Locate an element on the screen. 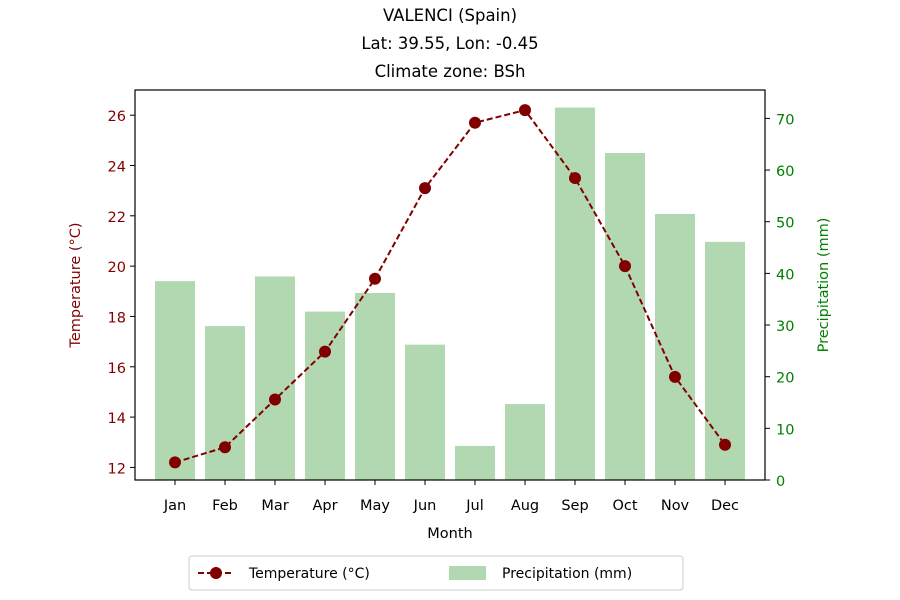 This screenshot has height=600, width=900. precipitation-bar-nov is located at coordinates (675, 346).